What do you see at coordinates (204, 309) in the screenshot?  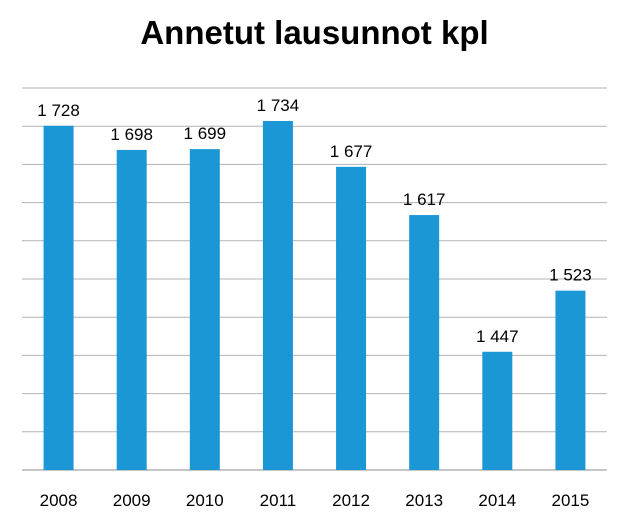 I see `bar-2010` at bounding box center [204, 309].